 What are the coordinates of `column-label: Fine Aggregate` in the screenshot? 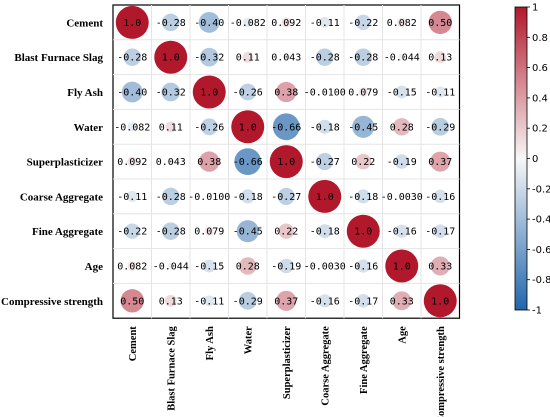 It's located at (364, 360).